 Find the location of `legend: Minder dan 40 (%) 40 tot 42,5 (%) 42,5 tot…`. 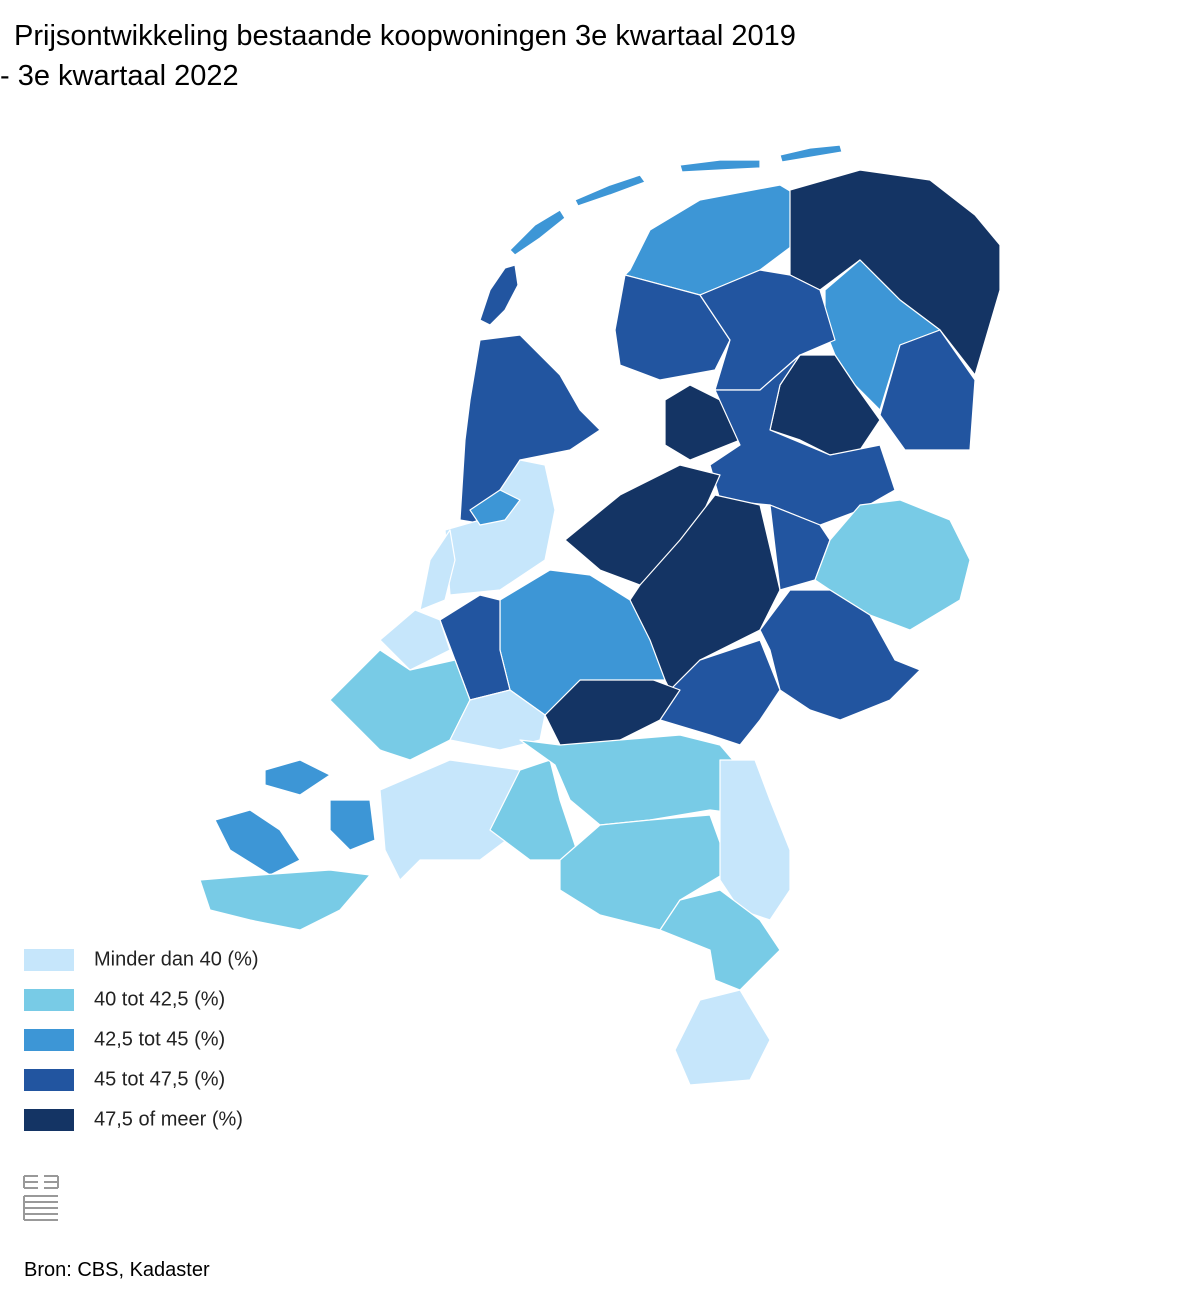

legend: Minder dan 40 (%) 40 tot 42,5 (%) 42,5 tot… is located at coordinates (141, 1039).